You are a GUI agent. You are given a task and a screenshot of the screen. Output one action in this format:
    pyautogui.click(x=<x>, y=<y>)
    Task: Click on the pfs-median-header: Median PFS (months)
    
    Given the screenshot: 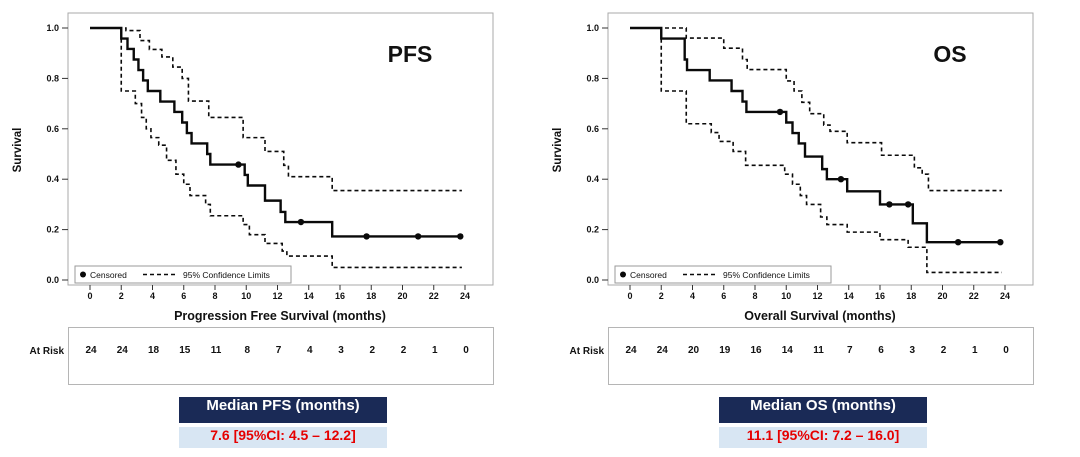 What is the action you would take?
    pyautogui.click(x=283, y=410)
    